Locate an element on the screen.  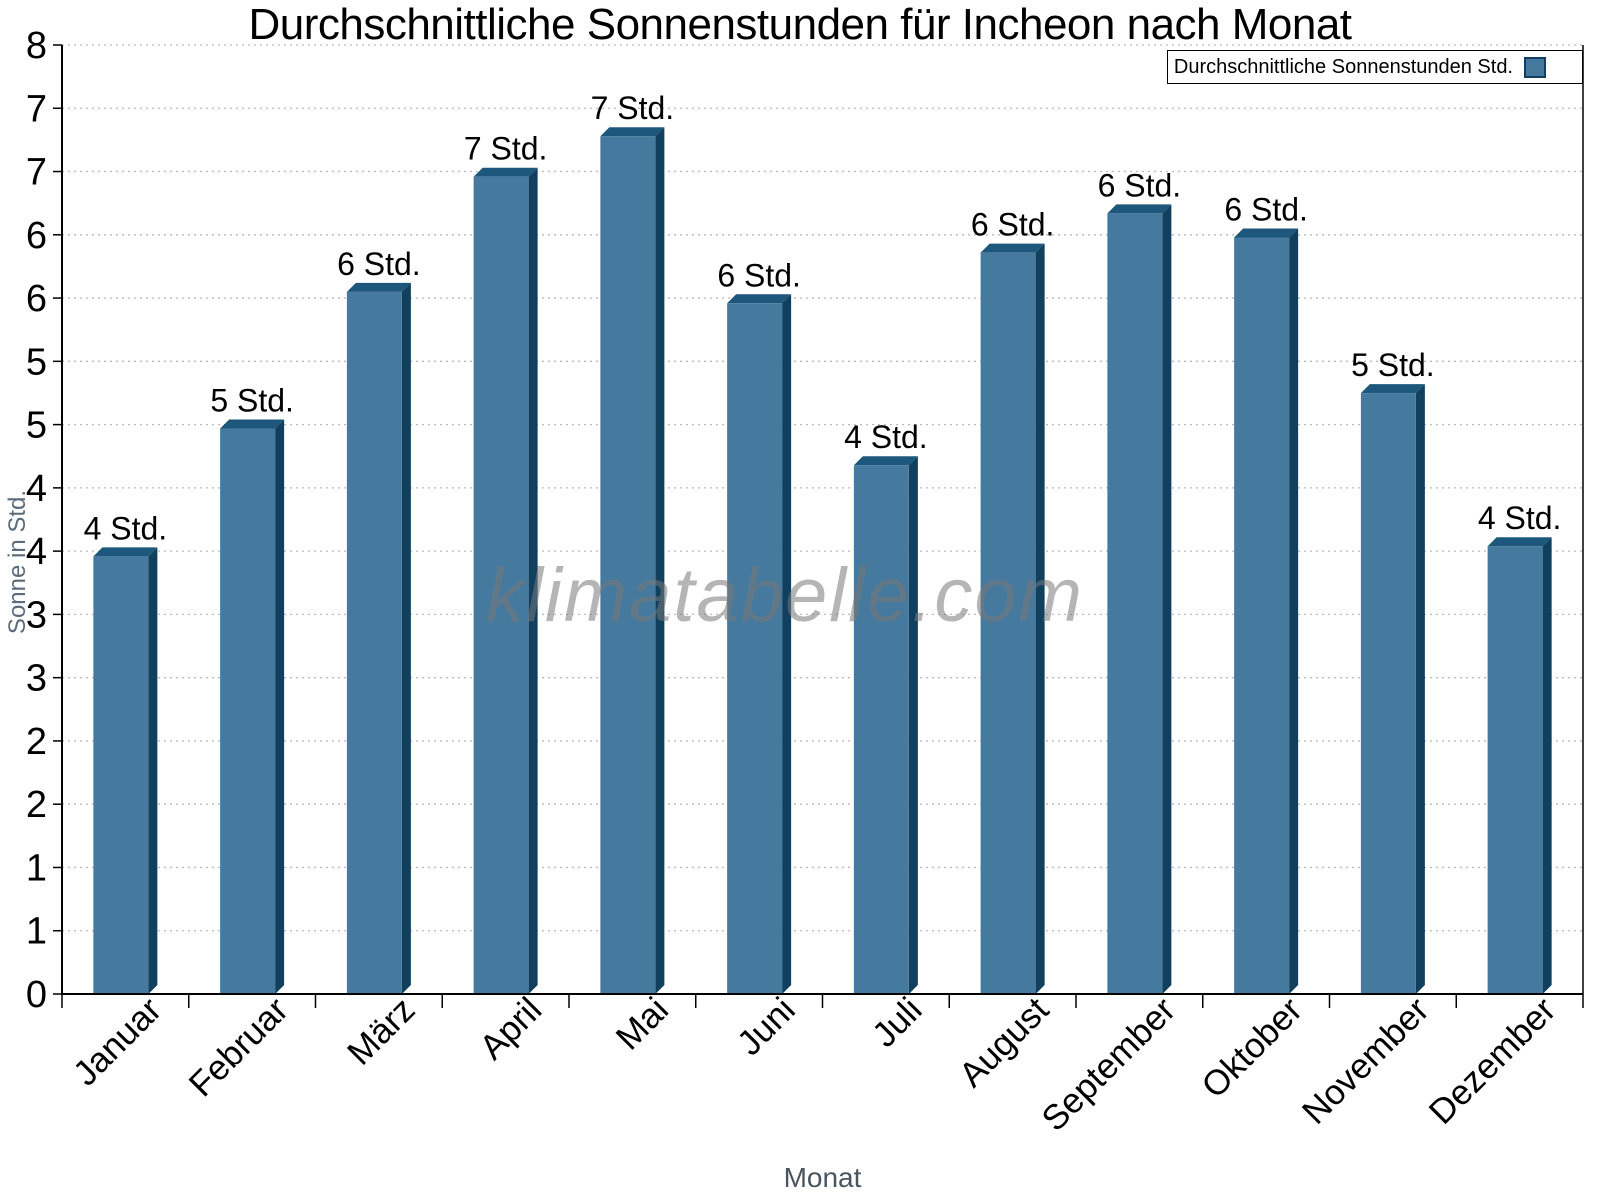
y-tick-label: 0 is located at coordinates (36, 995).